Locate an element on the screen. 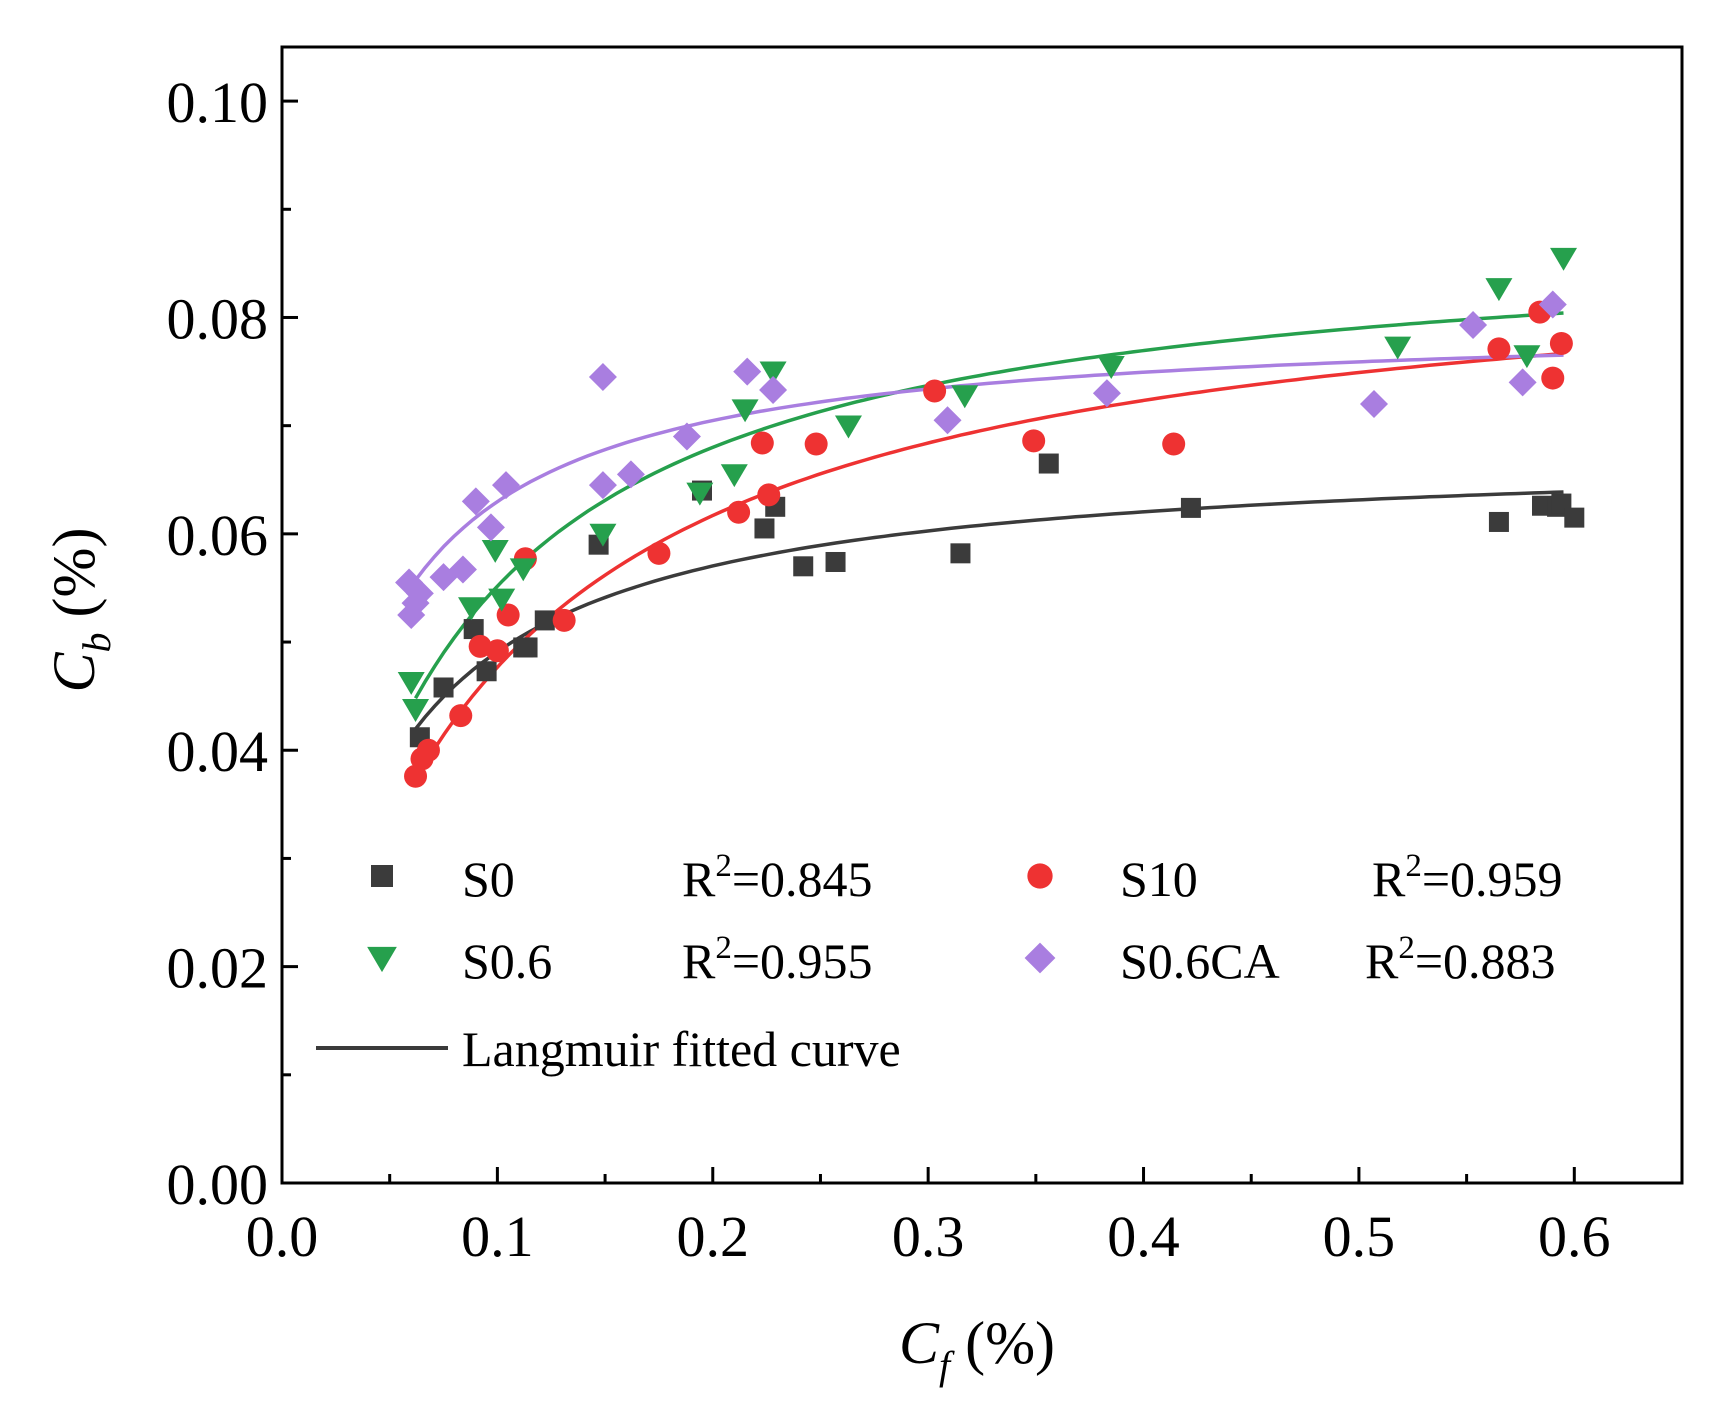  legend-label-s0-6: S0.6 is located at coordinates (507, 961).